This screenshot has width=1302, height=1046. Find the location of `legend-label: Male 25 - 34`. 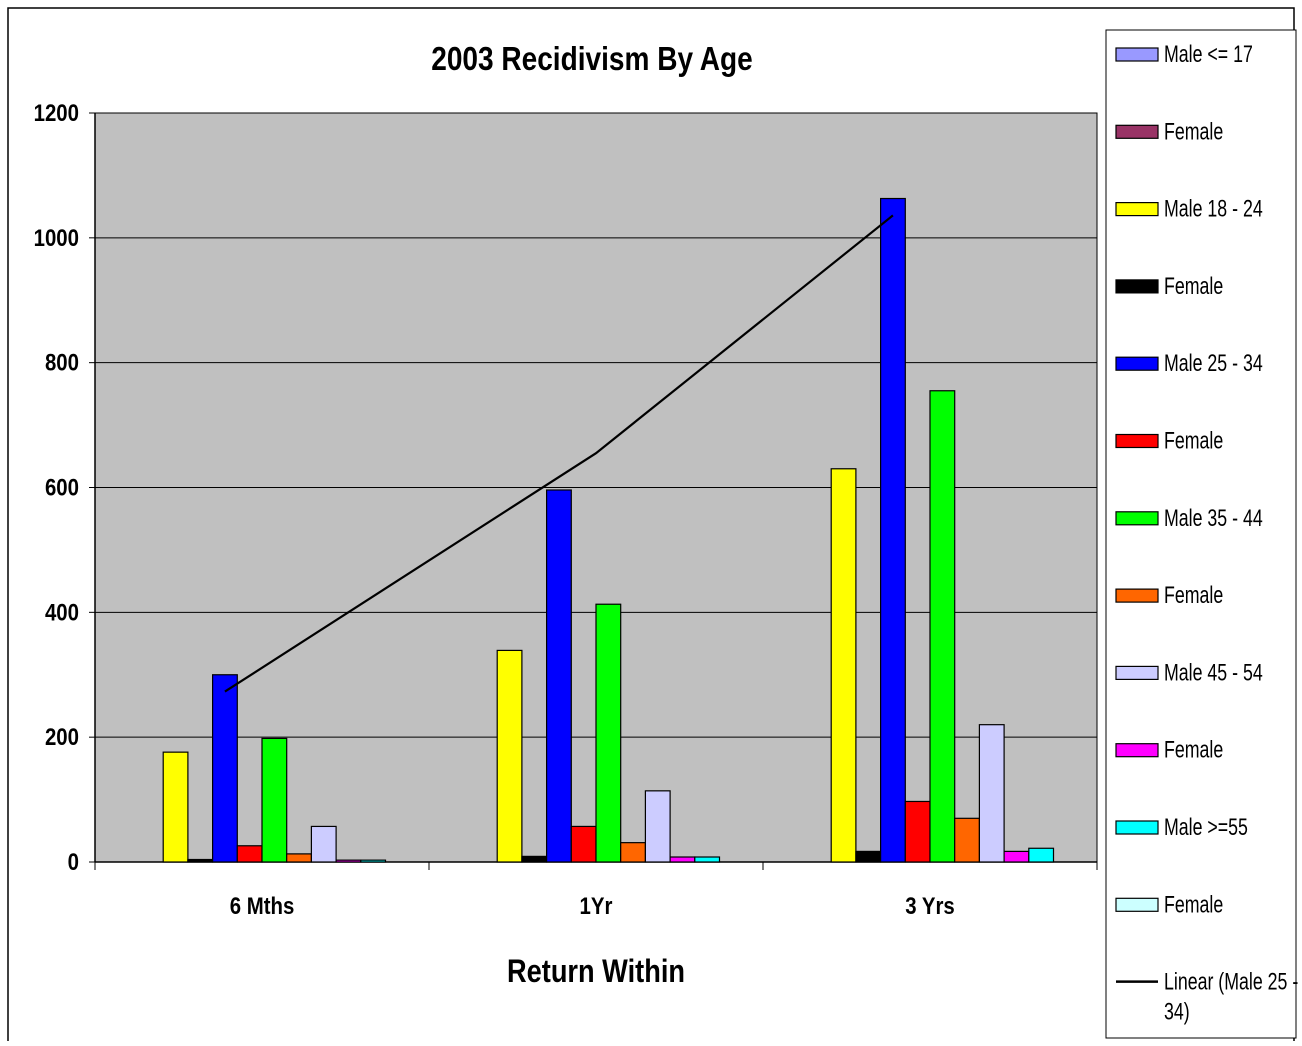

legend-label: Male 25 - 34 is located at coordinates (1213, 364).